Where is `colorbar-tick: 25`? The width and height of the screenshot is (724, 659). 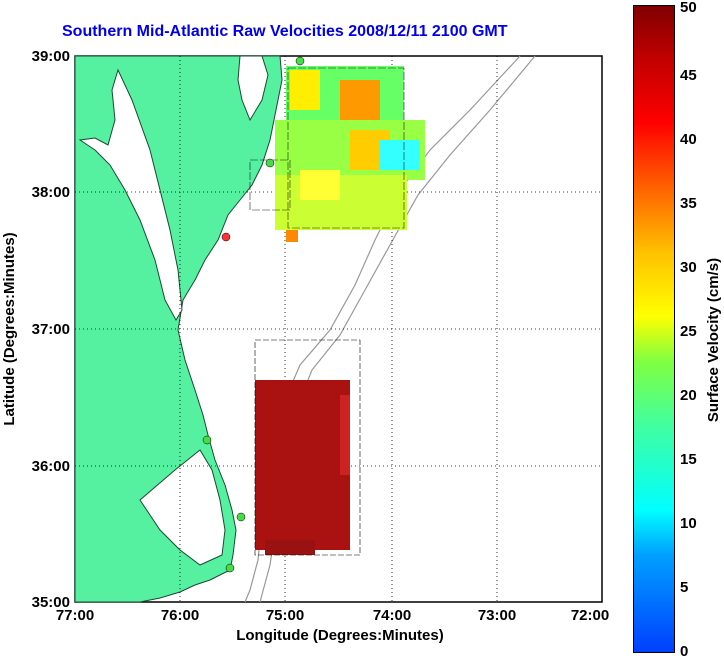 colorbar-tick: 25 is located at coordinates (688, 331).